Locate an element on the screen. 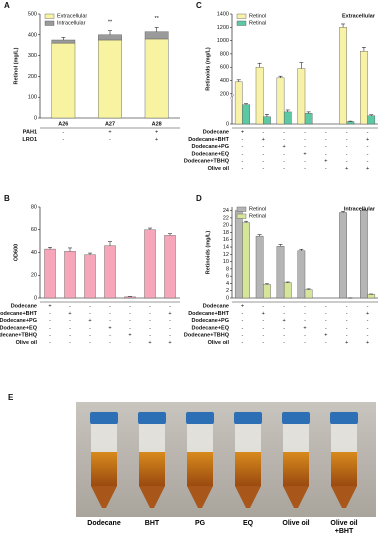 Image resolution: width=384 pixels, height=550 pixels. y-tick-label: 100 is located at coordinates (32, 98).